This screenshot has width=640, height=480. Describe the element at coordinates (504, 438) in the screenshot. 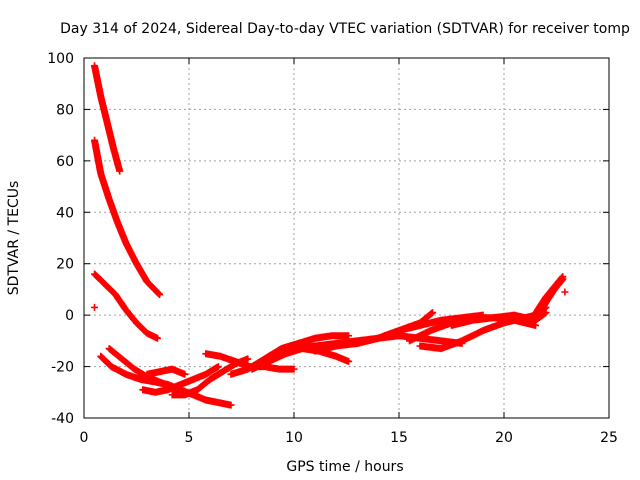

I see `x-tick-label: 20` at that location.